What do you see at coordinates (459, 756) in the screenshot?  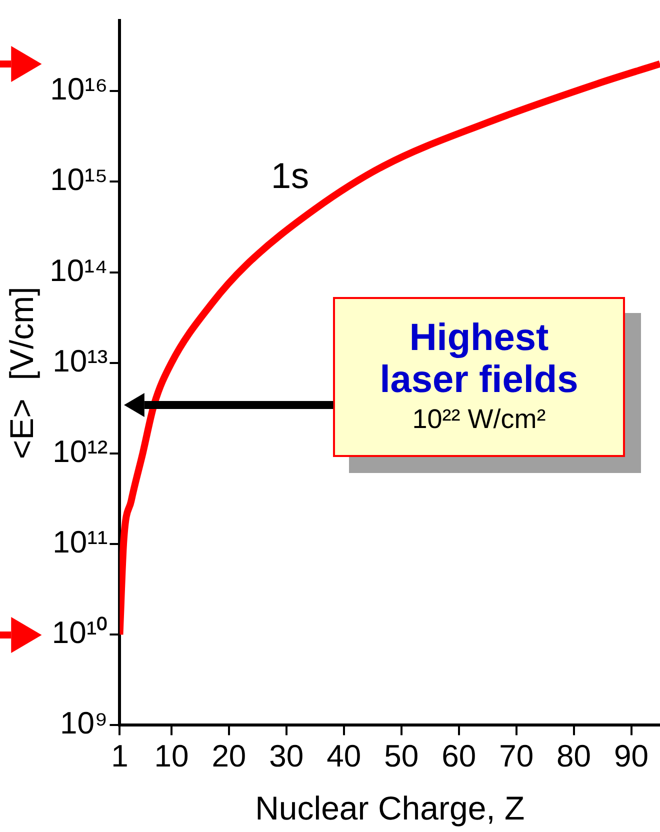 I see `x-tick-label: 60` at bounding box center [459, 756].